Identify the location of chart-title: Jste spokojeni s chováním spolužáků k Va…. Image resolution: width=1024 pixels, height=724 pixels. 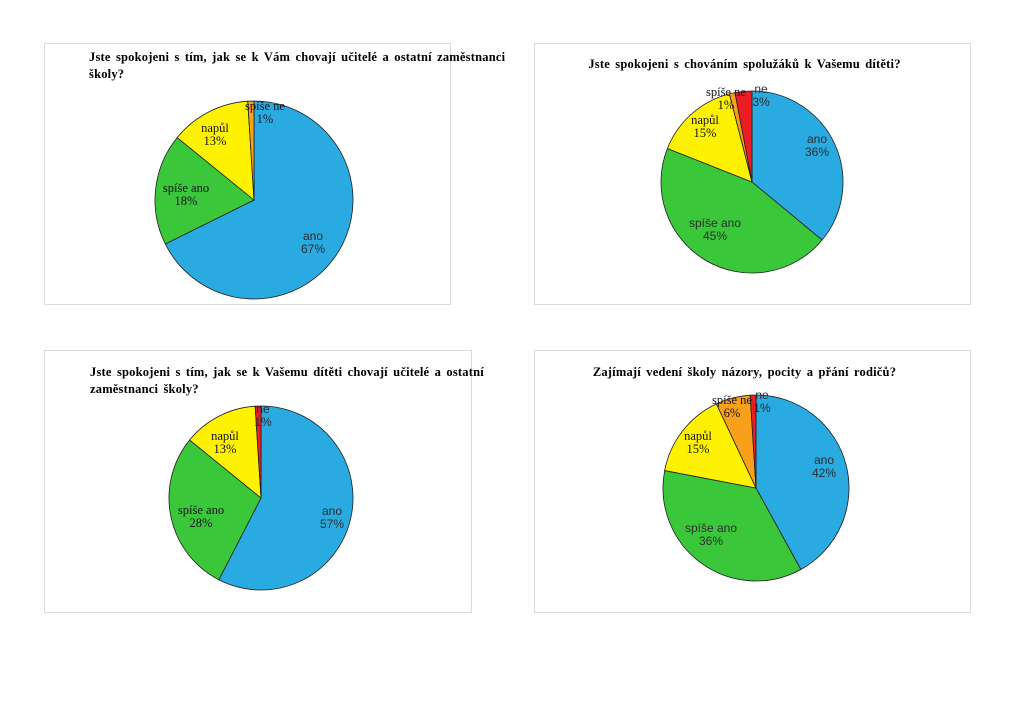
(744, 64).